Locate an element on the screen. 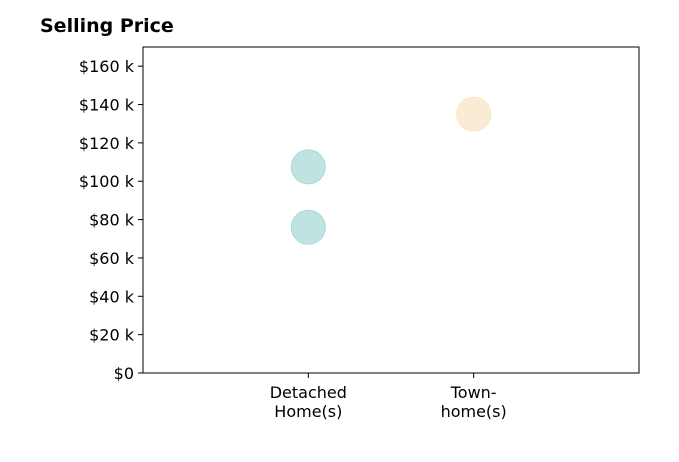  y-tick-label: $80 k is located at coordinates (112, 220).